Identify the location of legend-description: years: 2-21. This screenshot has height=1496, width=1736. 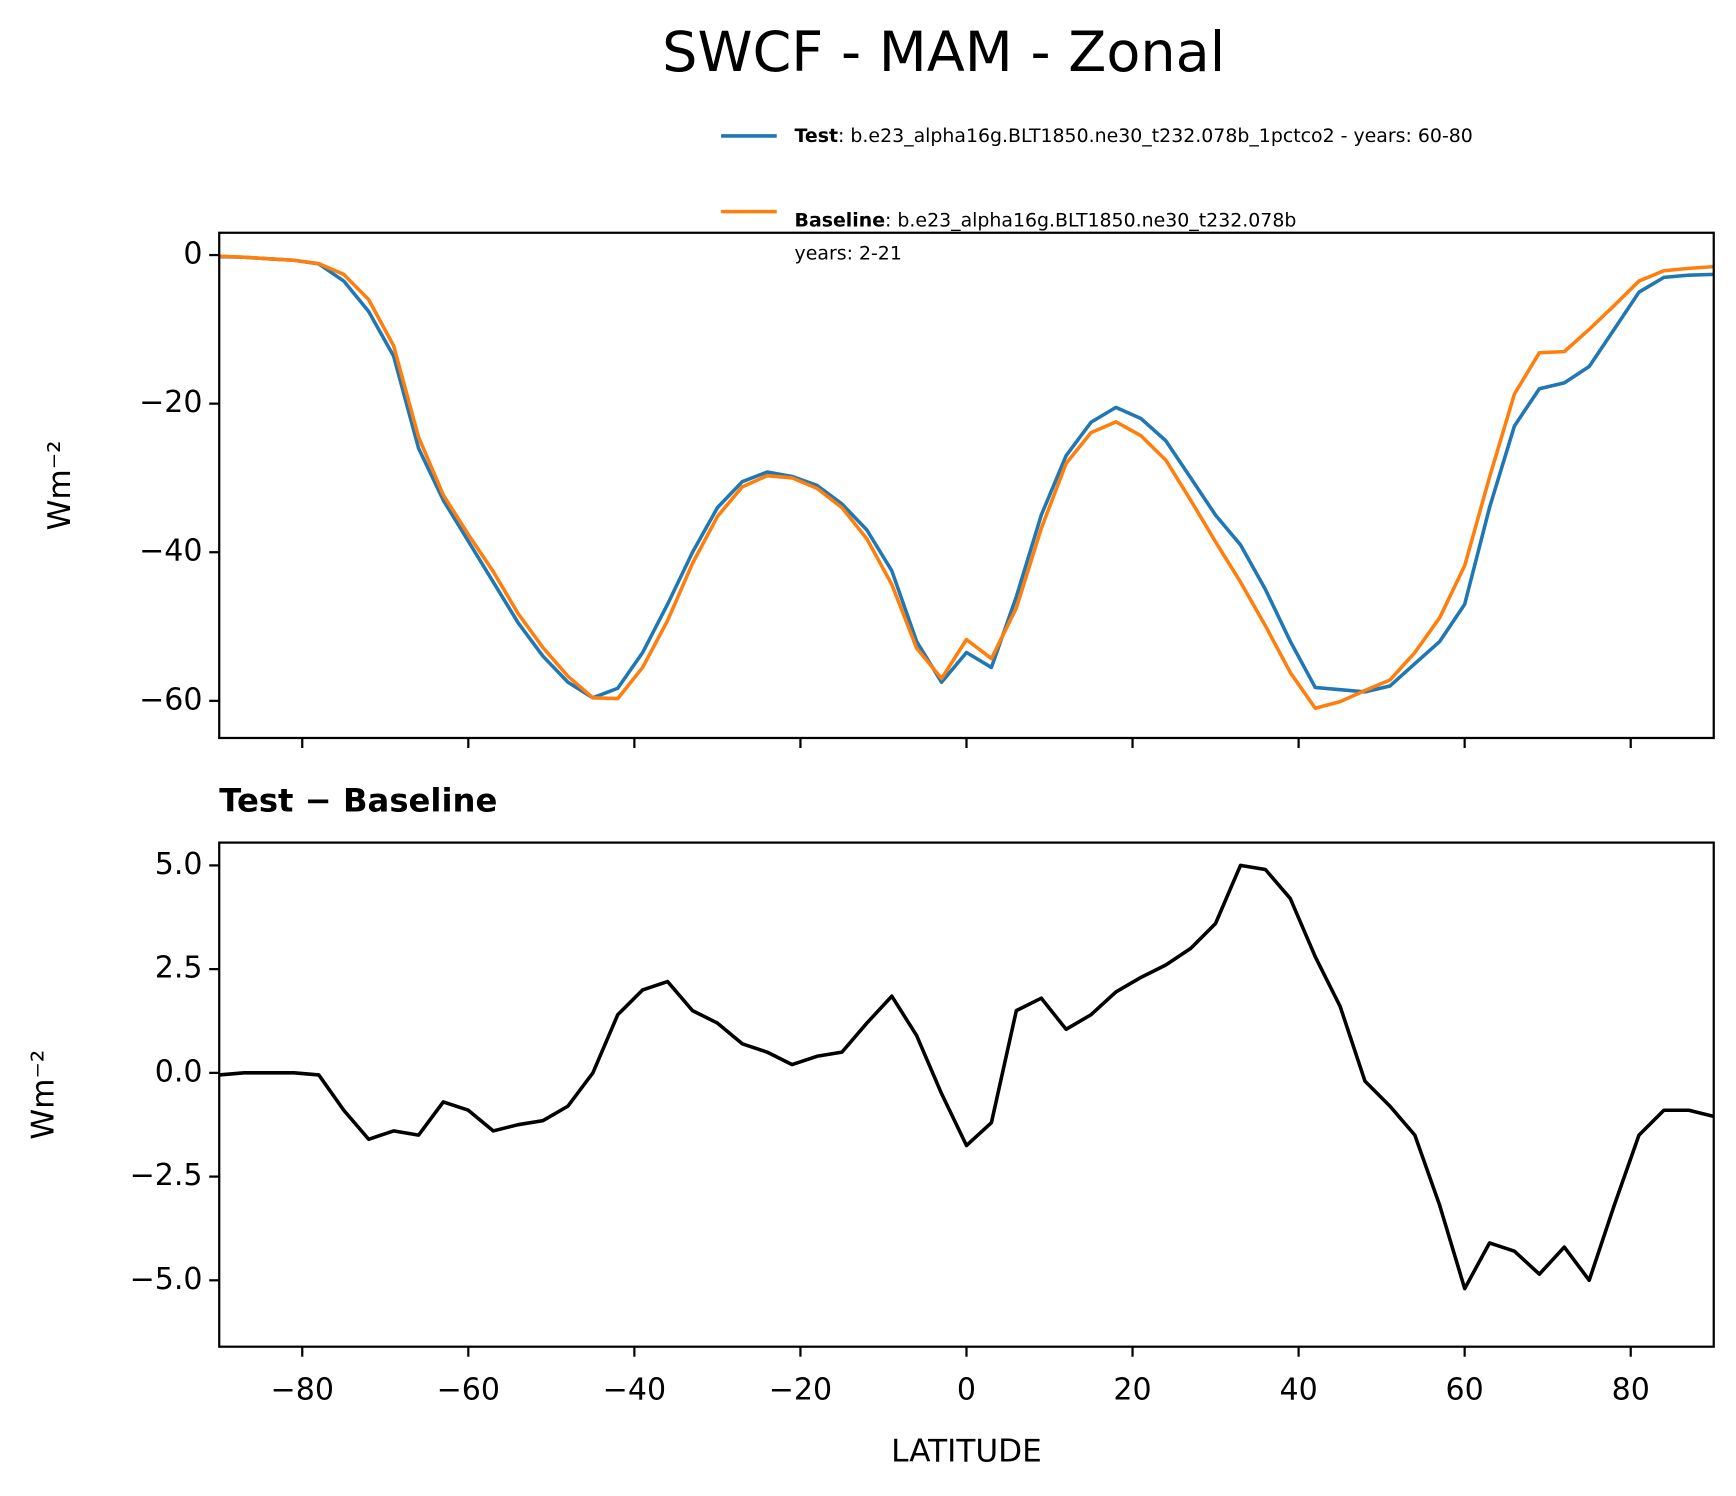
(848, 253).